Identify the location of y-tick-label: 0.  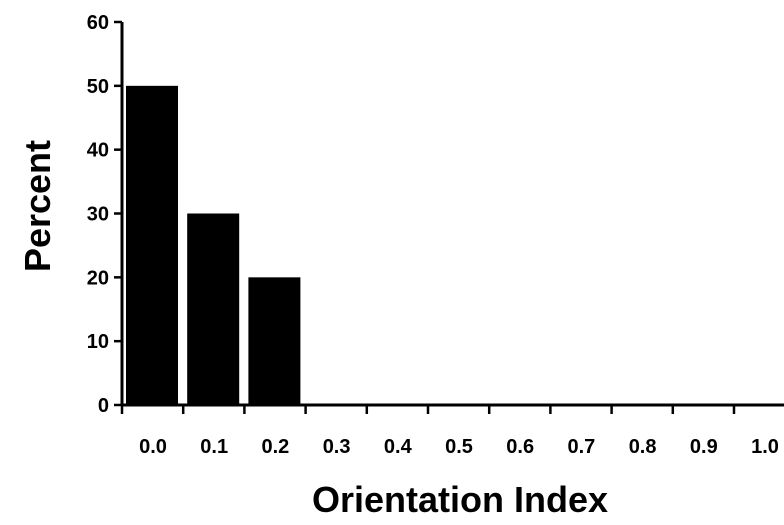
(103, 406).